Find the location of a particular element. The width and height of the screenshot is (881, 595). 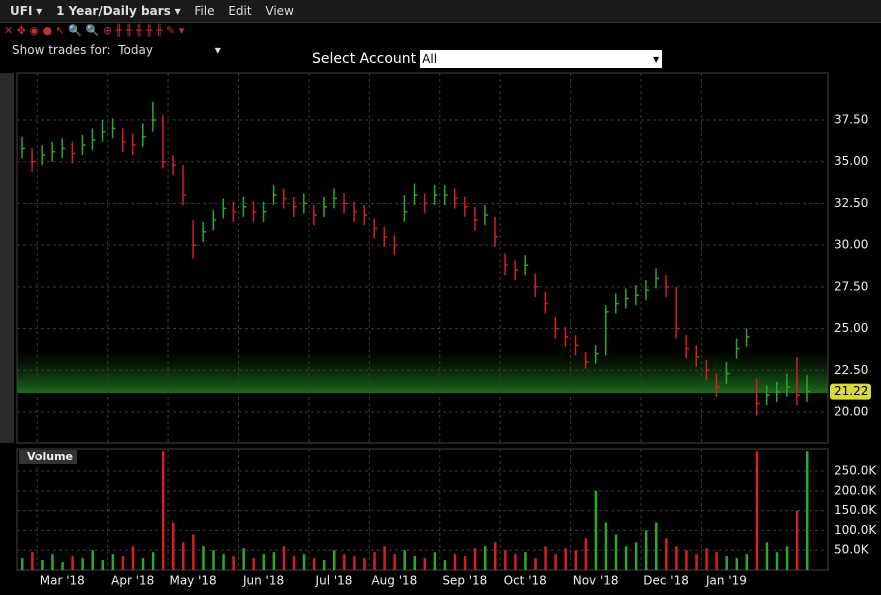

show-trades-label: Show trades for: is located at coordinates (61, 50).